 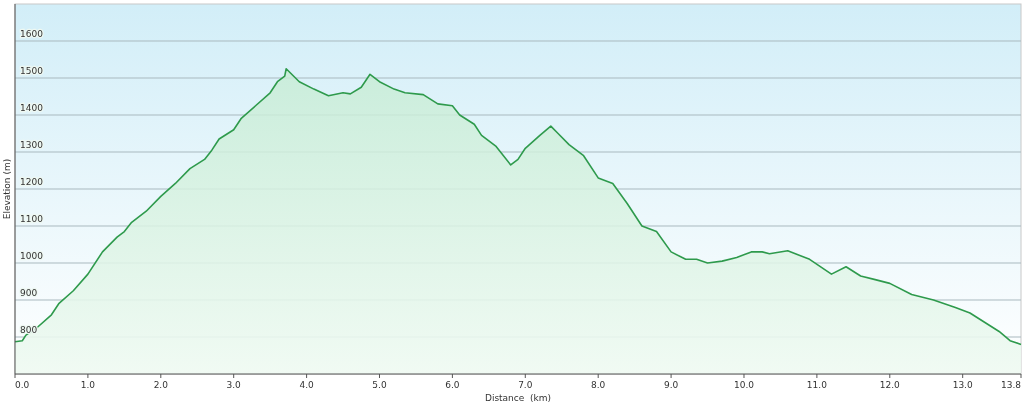 I want to click on x-tick-label: 3.0, so click(x=234, y=385).